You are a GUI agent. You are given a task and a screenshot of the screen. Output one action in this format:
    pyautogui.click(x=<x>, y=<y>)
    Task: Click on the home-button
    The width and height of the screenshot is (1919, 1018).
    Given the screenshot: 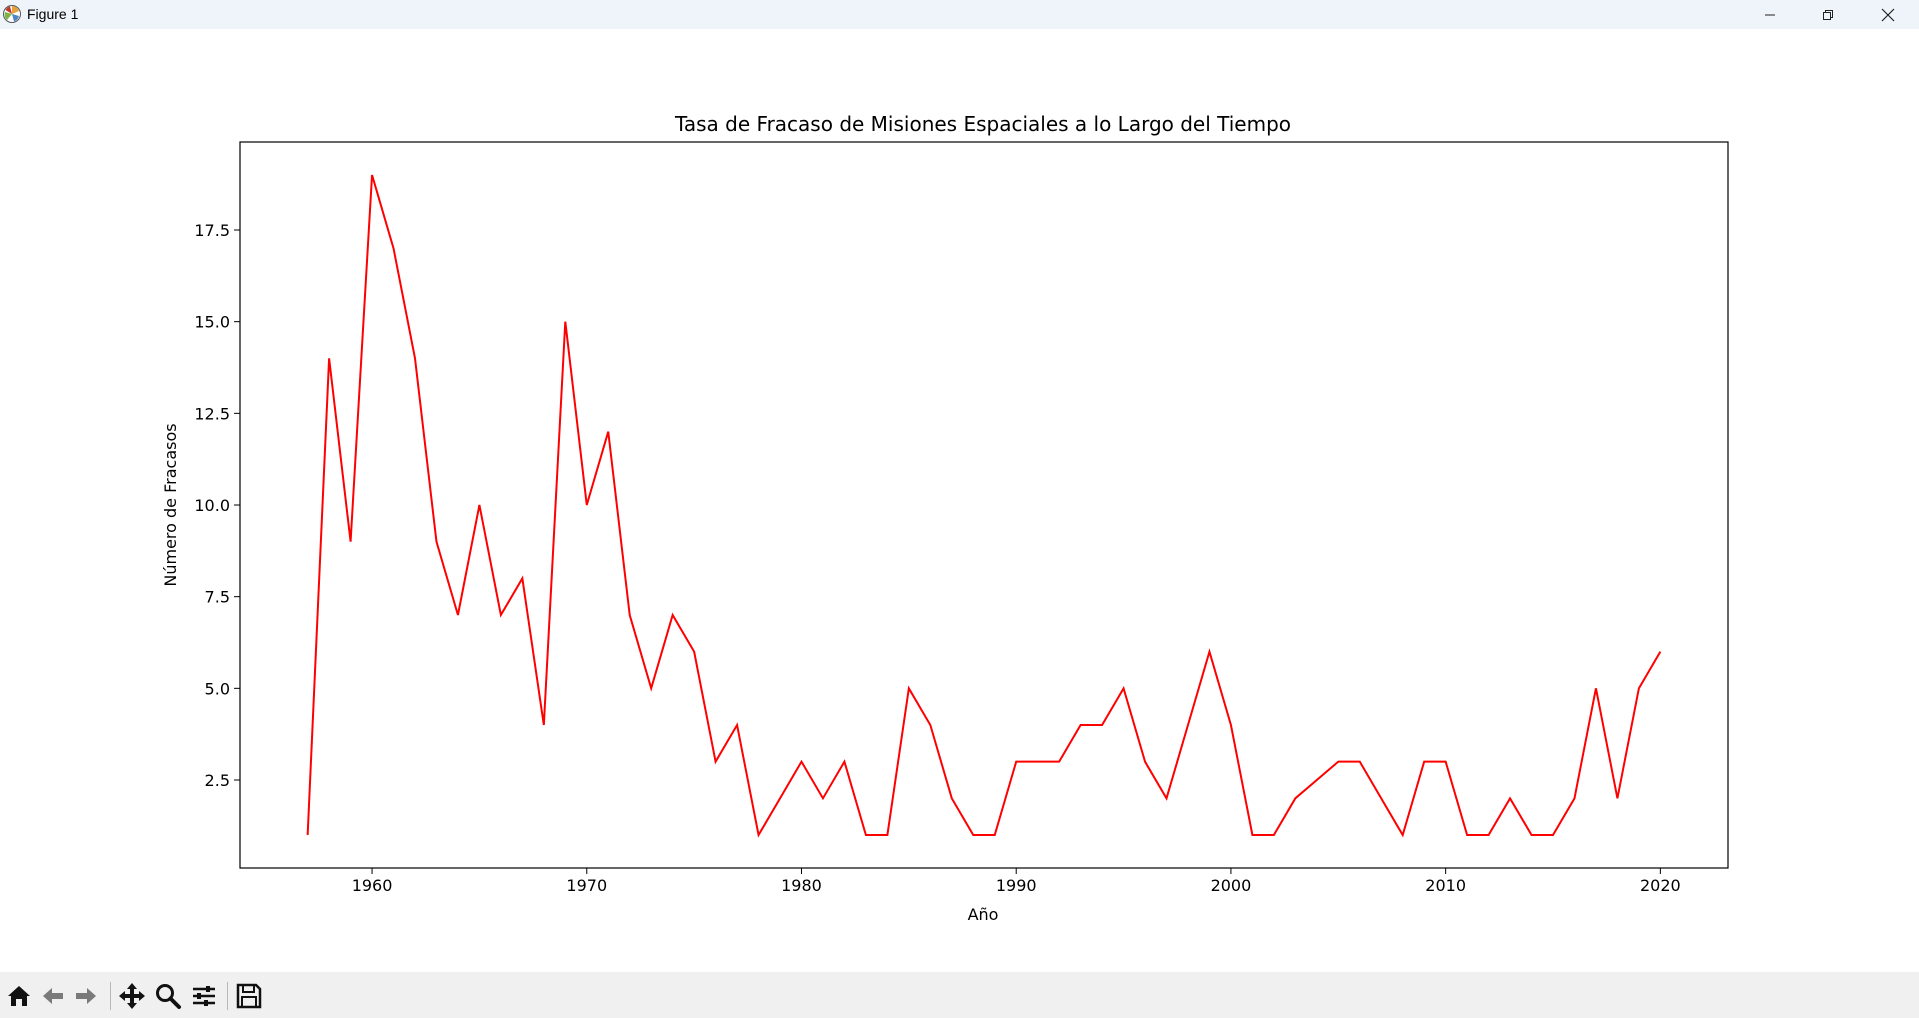 What is the action you would take?
    pyautogui.click(x=19, y=996)
    